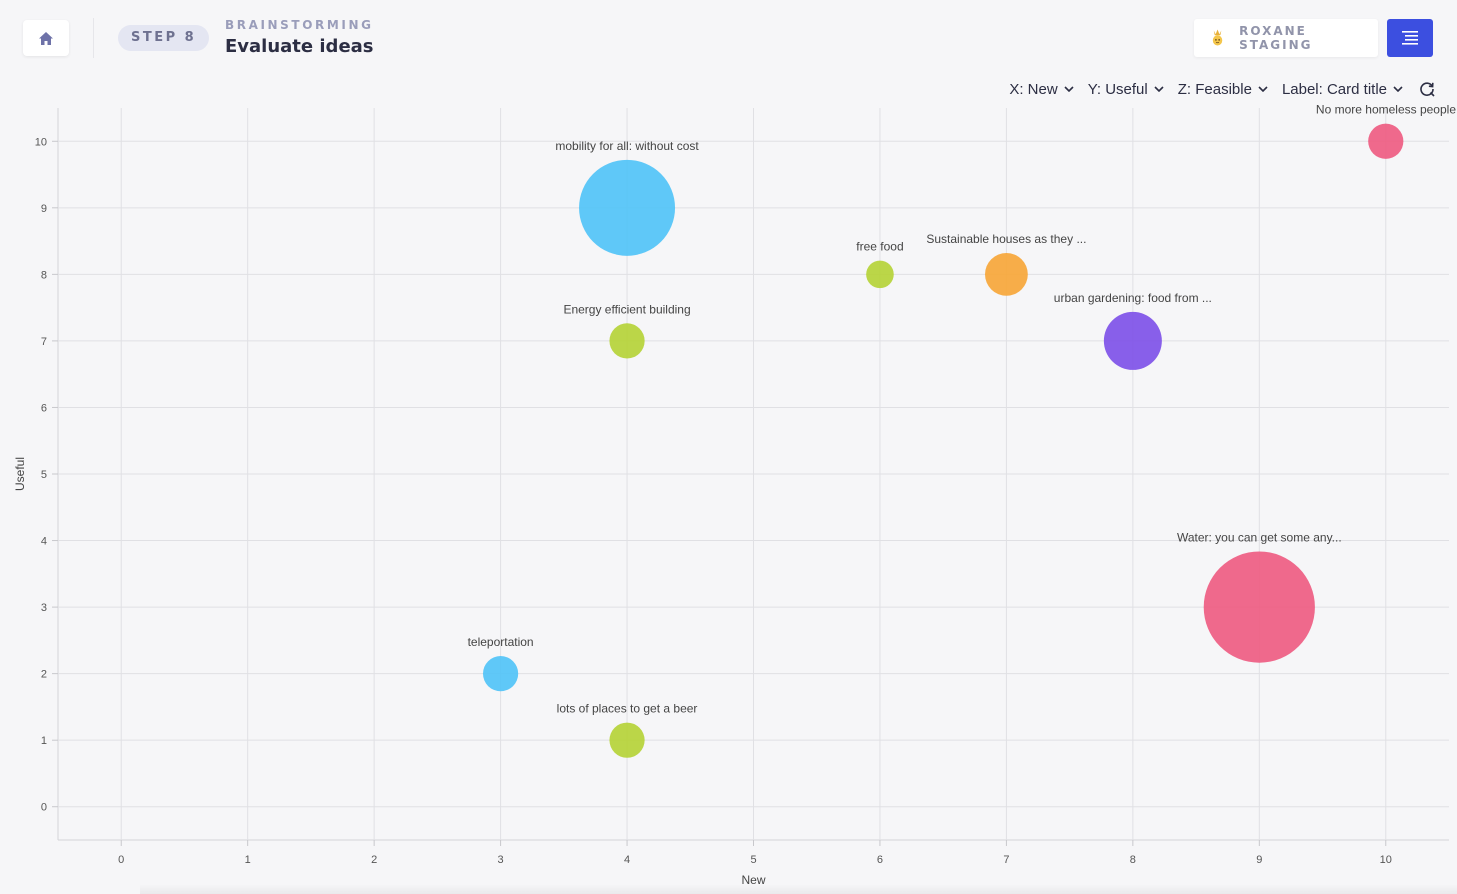  I want to click on x-axis-title: New, so click(753, 880).